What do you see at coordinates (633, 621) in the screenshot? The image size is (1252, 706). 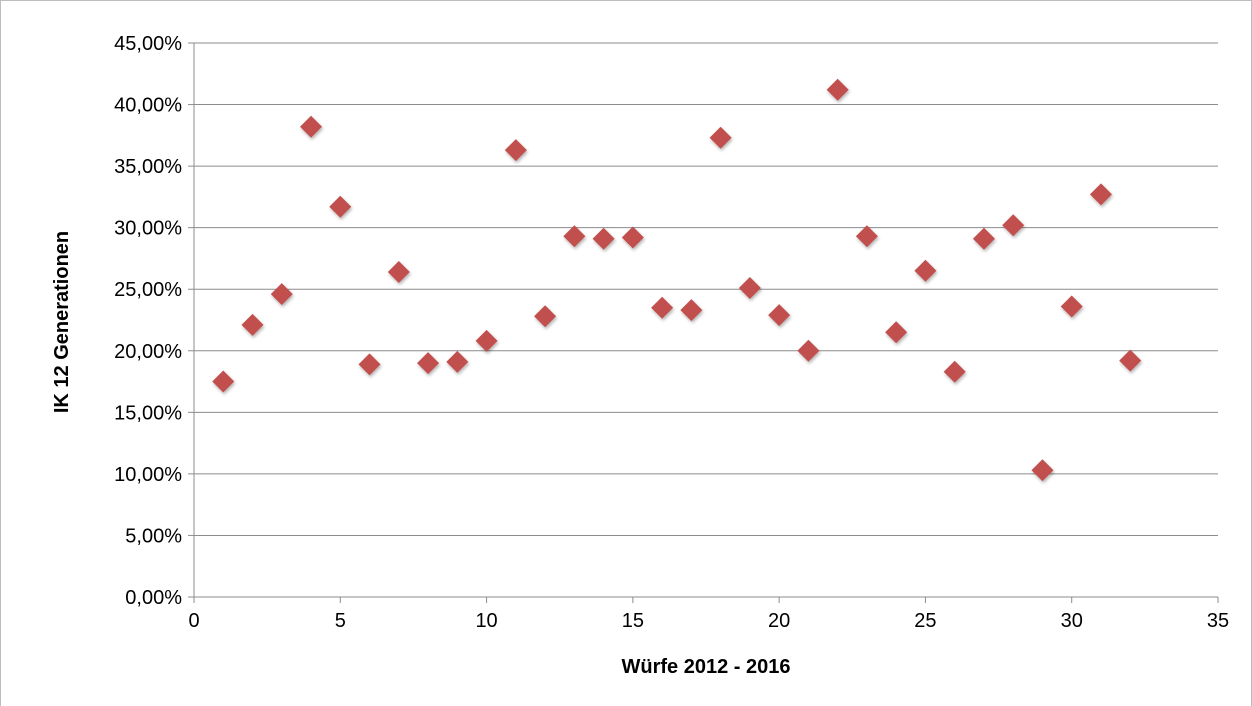 I see `x-tick-label: 15` at bounding box center [633, 621].